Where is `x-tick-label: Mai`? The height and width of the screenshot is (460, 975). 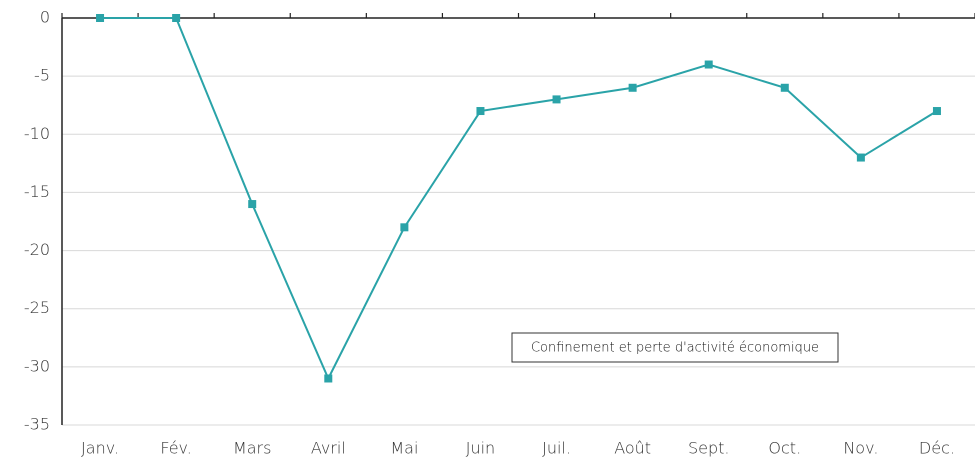
x-tick-label: Mai is located at coordinates (404, 448).